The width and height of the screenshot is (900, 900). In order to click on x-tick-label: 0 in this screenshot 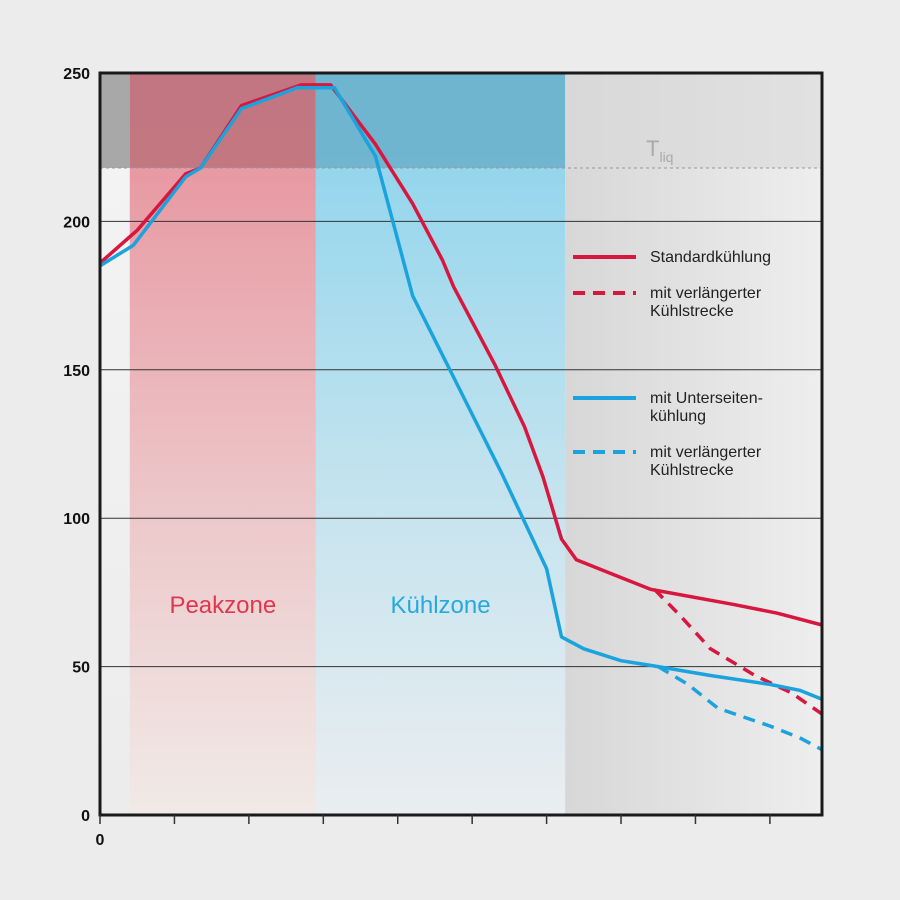, I will do `click(100, 840)`.